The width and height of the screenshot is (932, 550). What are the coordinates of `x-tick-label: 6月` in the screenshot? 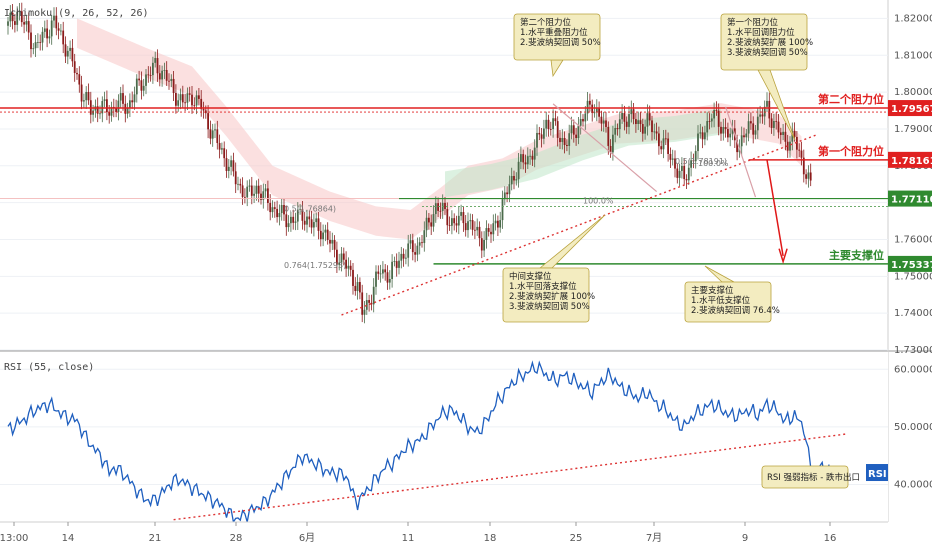 It's located at (307, 538).